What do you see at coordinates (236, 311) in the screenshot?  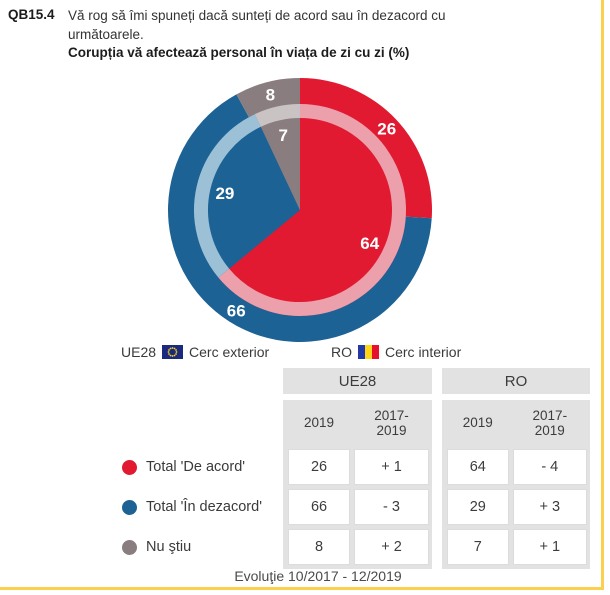 I see `outer-value-label: 66` at bounding box center [236, 311].